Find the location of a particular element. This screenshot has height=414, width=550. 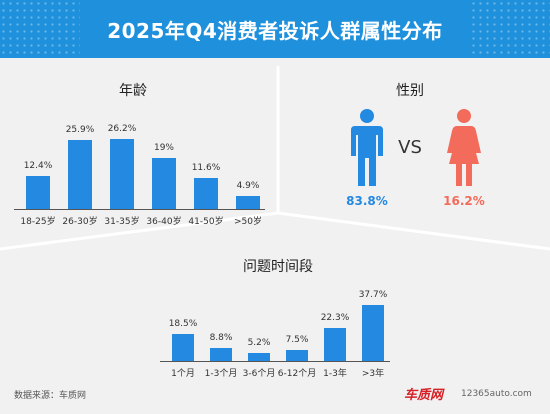

category-label->3年: >3年 is located at coordinates (373, 374).